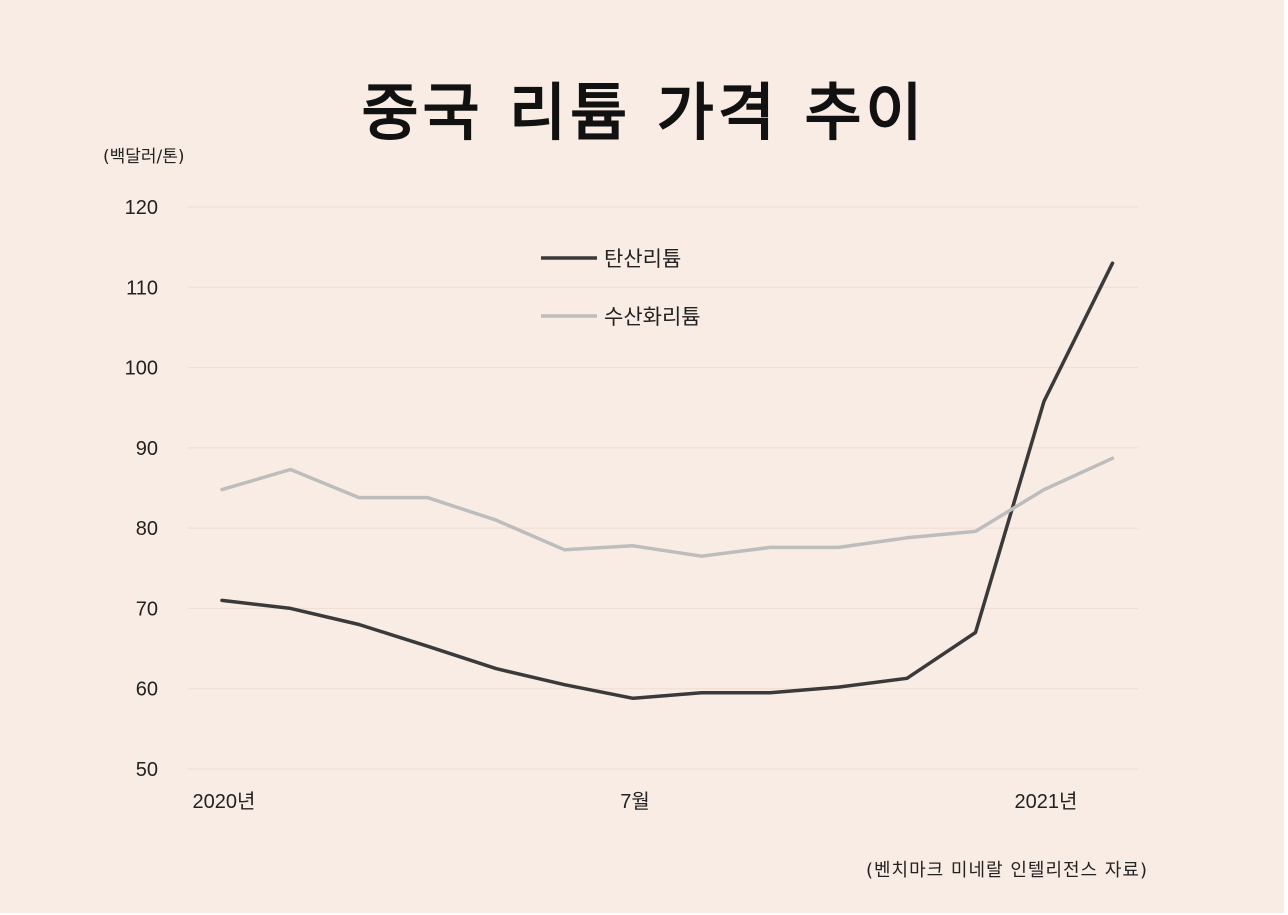 This screenshot has width=1288, height=915. Describe the element at coordinates (141, 369) in the screenshot. I see `y-tick-label-100: 100` at that location.